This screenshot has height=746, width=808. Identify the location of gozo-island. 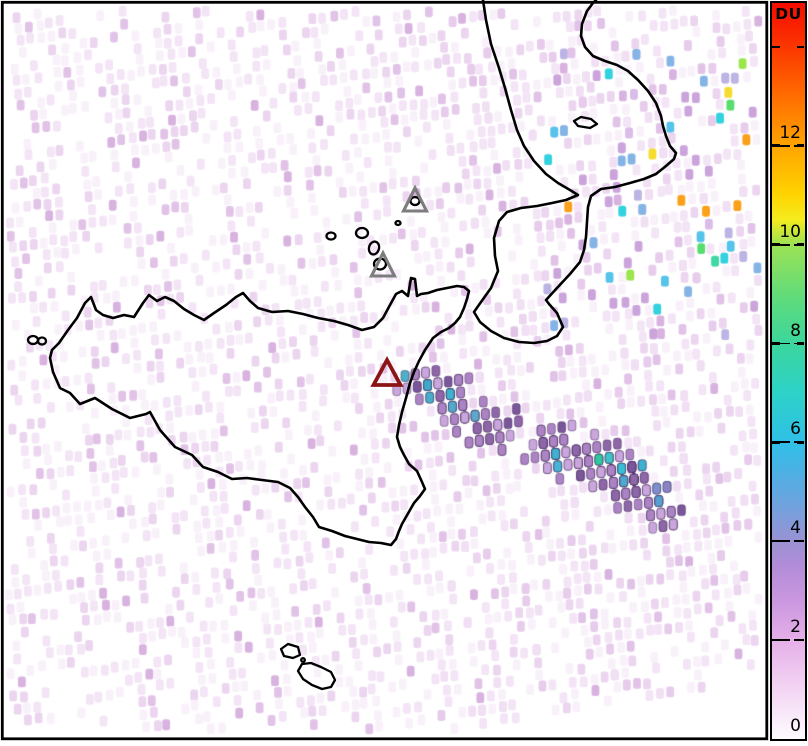
(290, 651).